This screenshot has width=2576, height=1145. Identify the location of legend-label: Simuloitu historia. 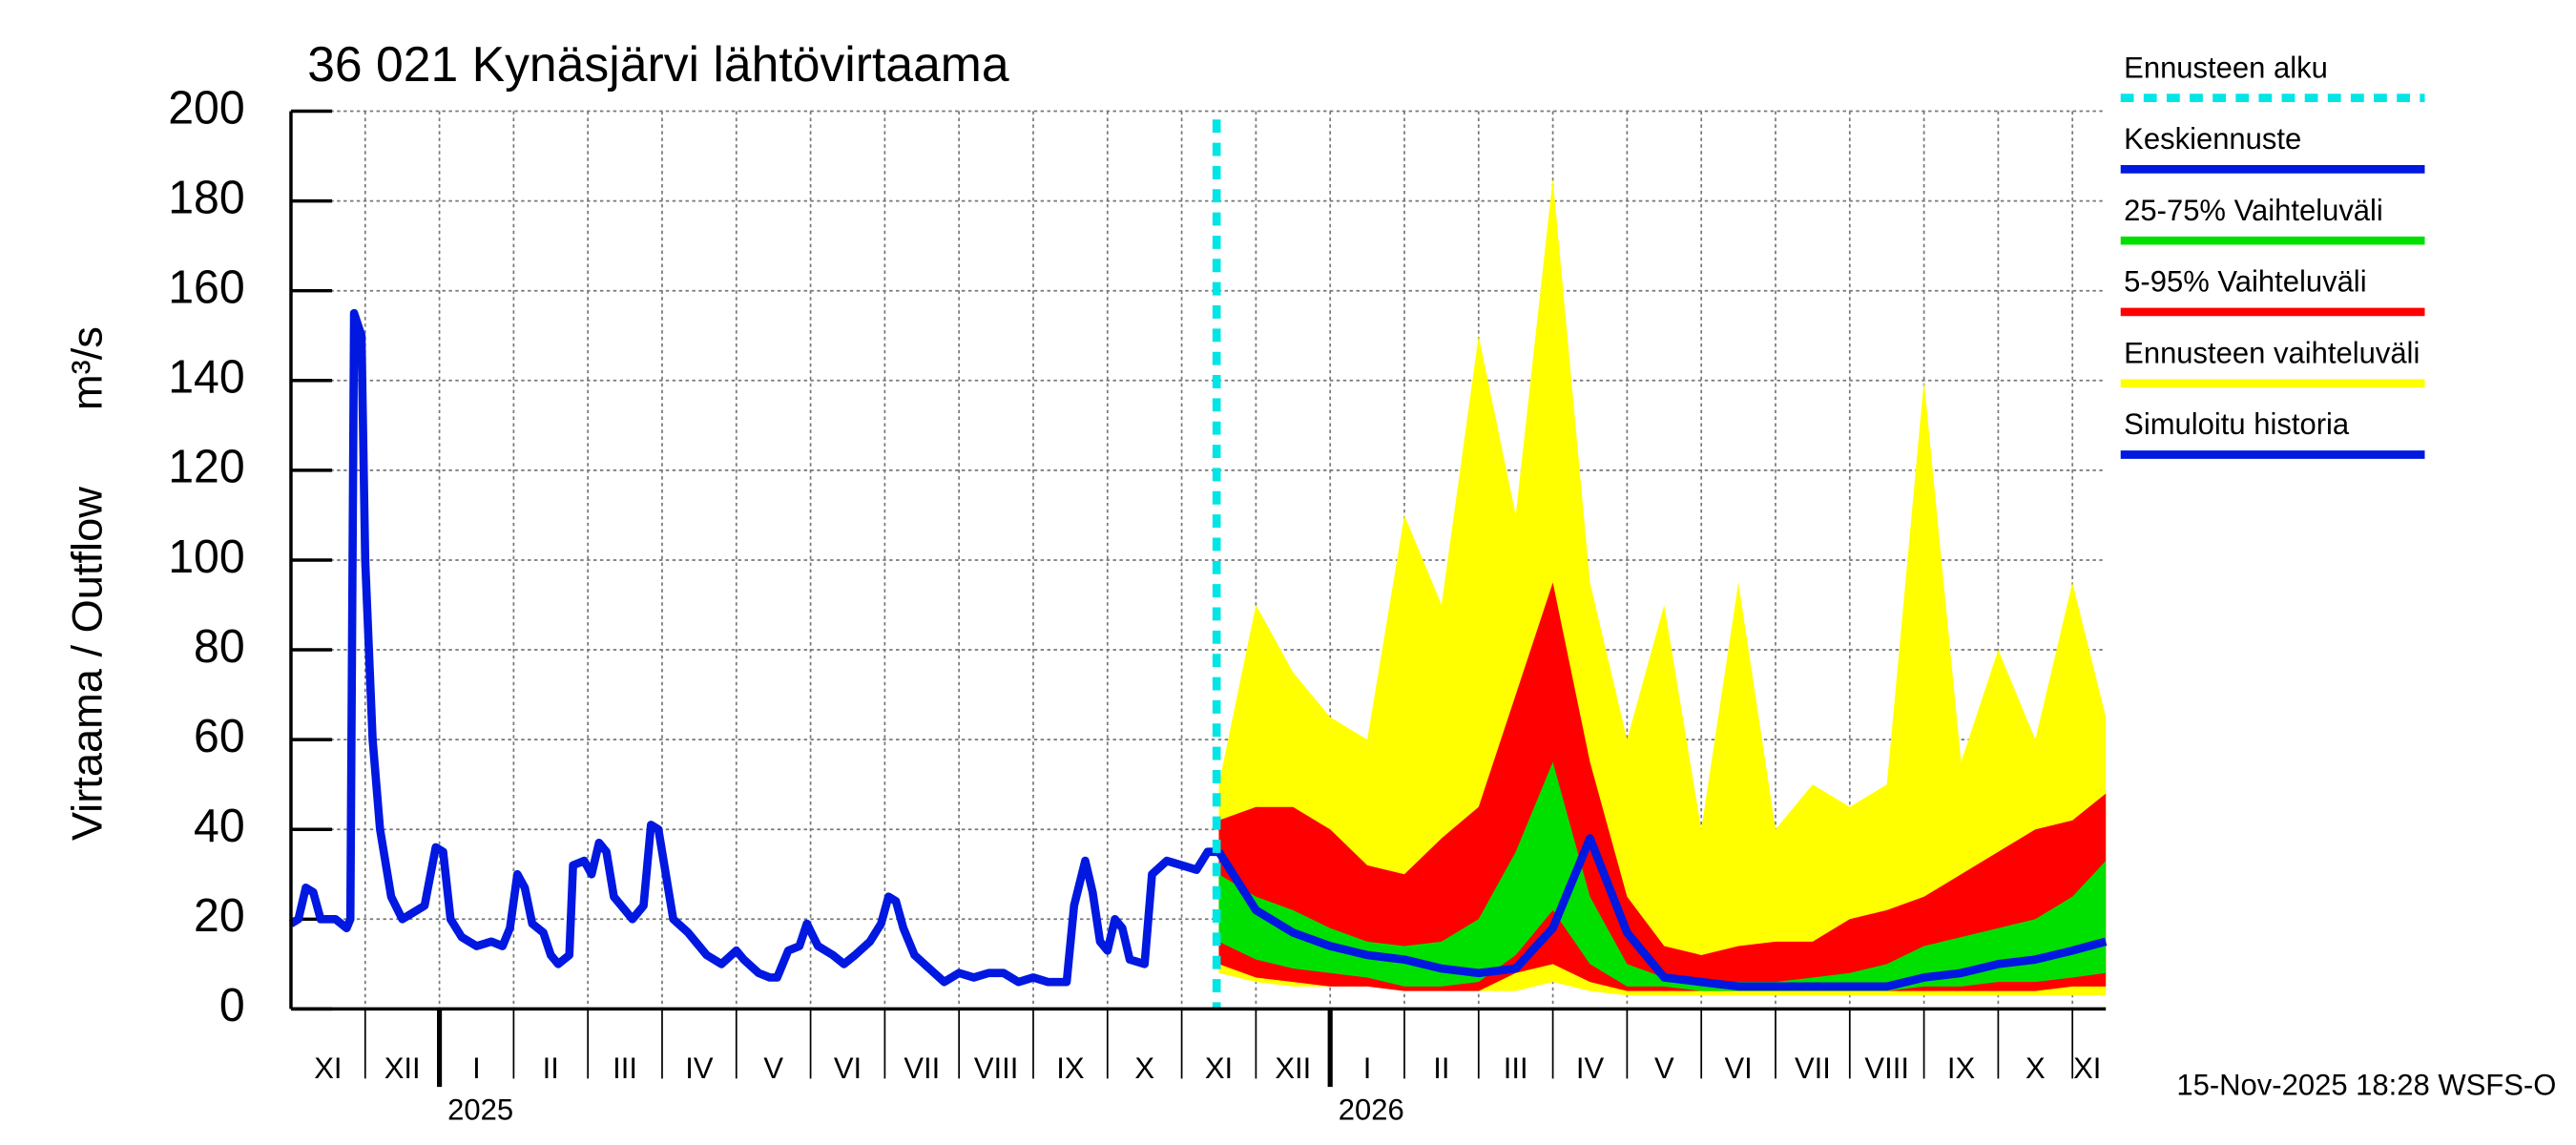
(2237, 424).